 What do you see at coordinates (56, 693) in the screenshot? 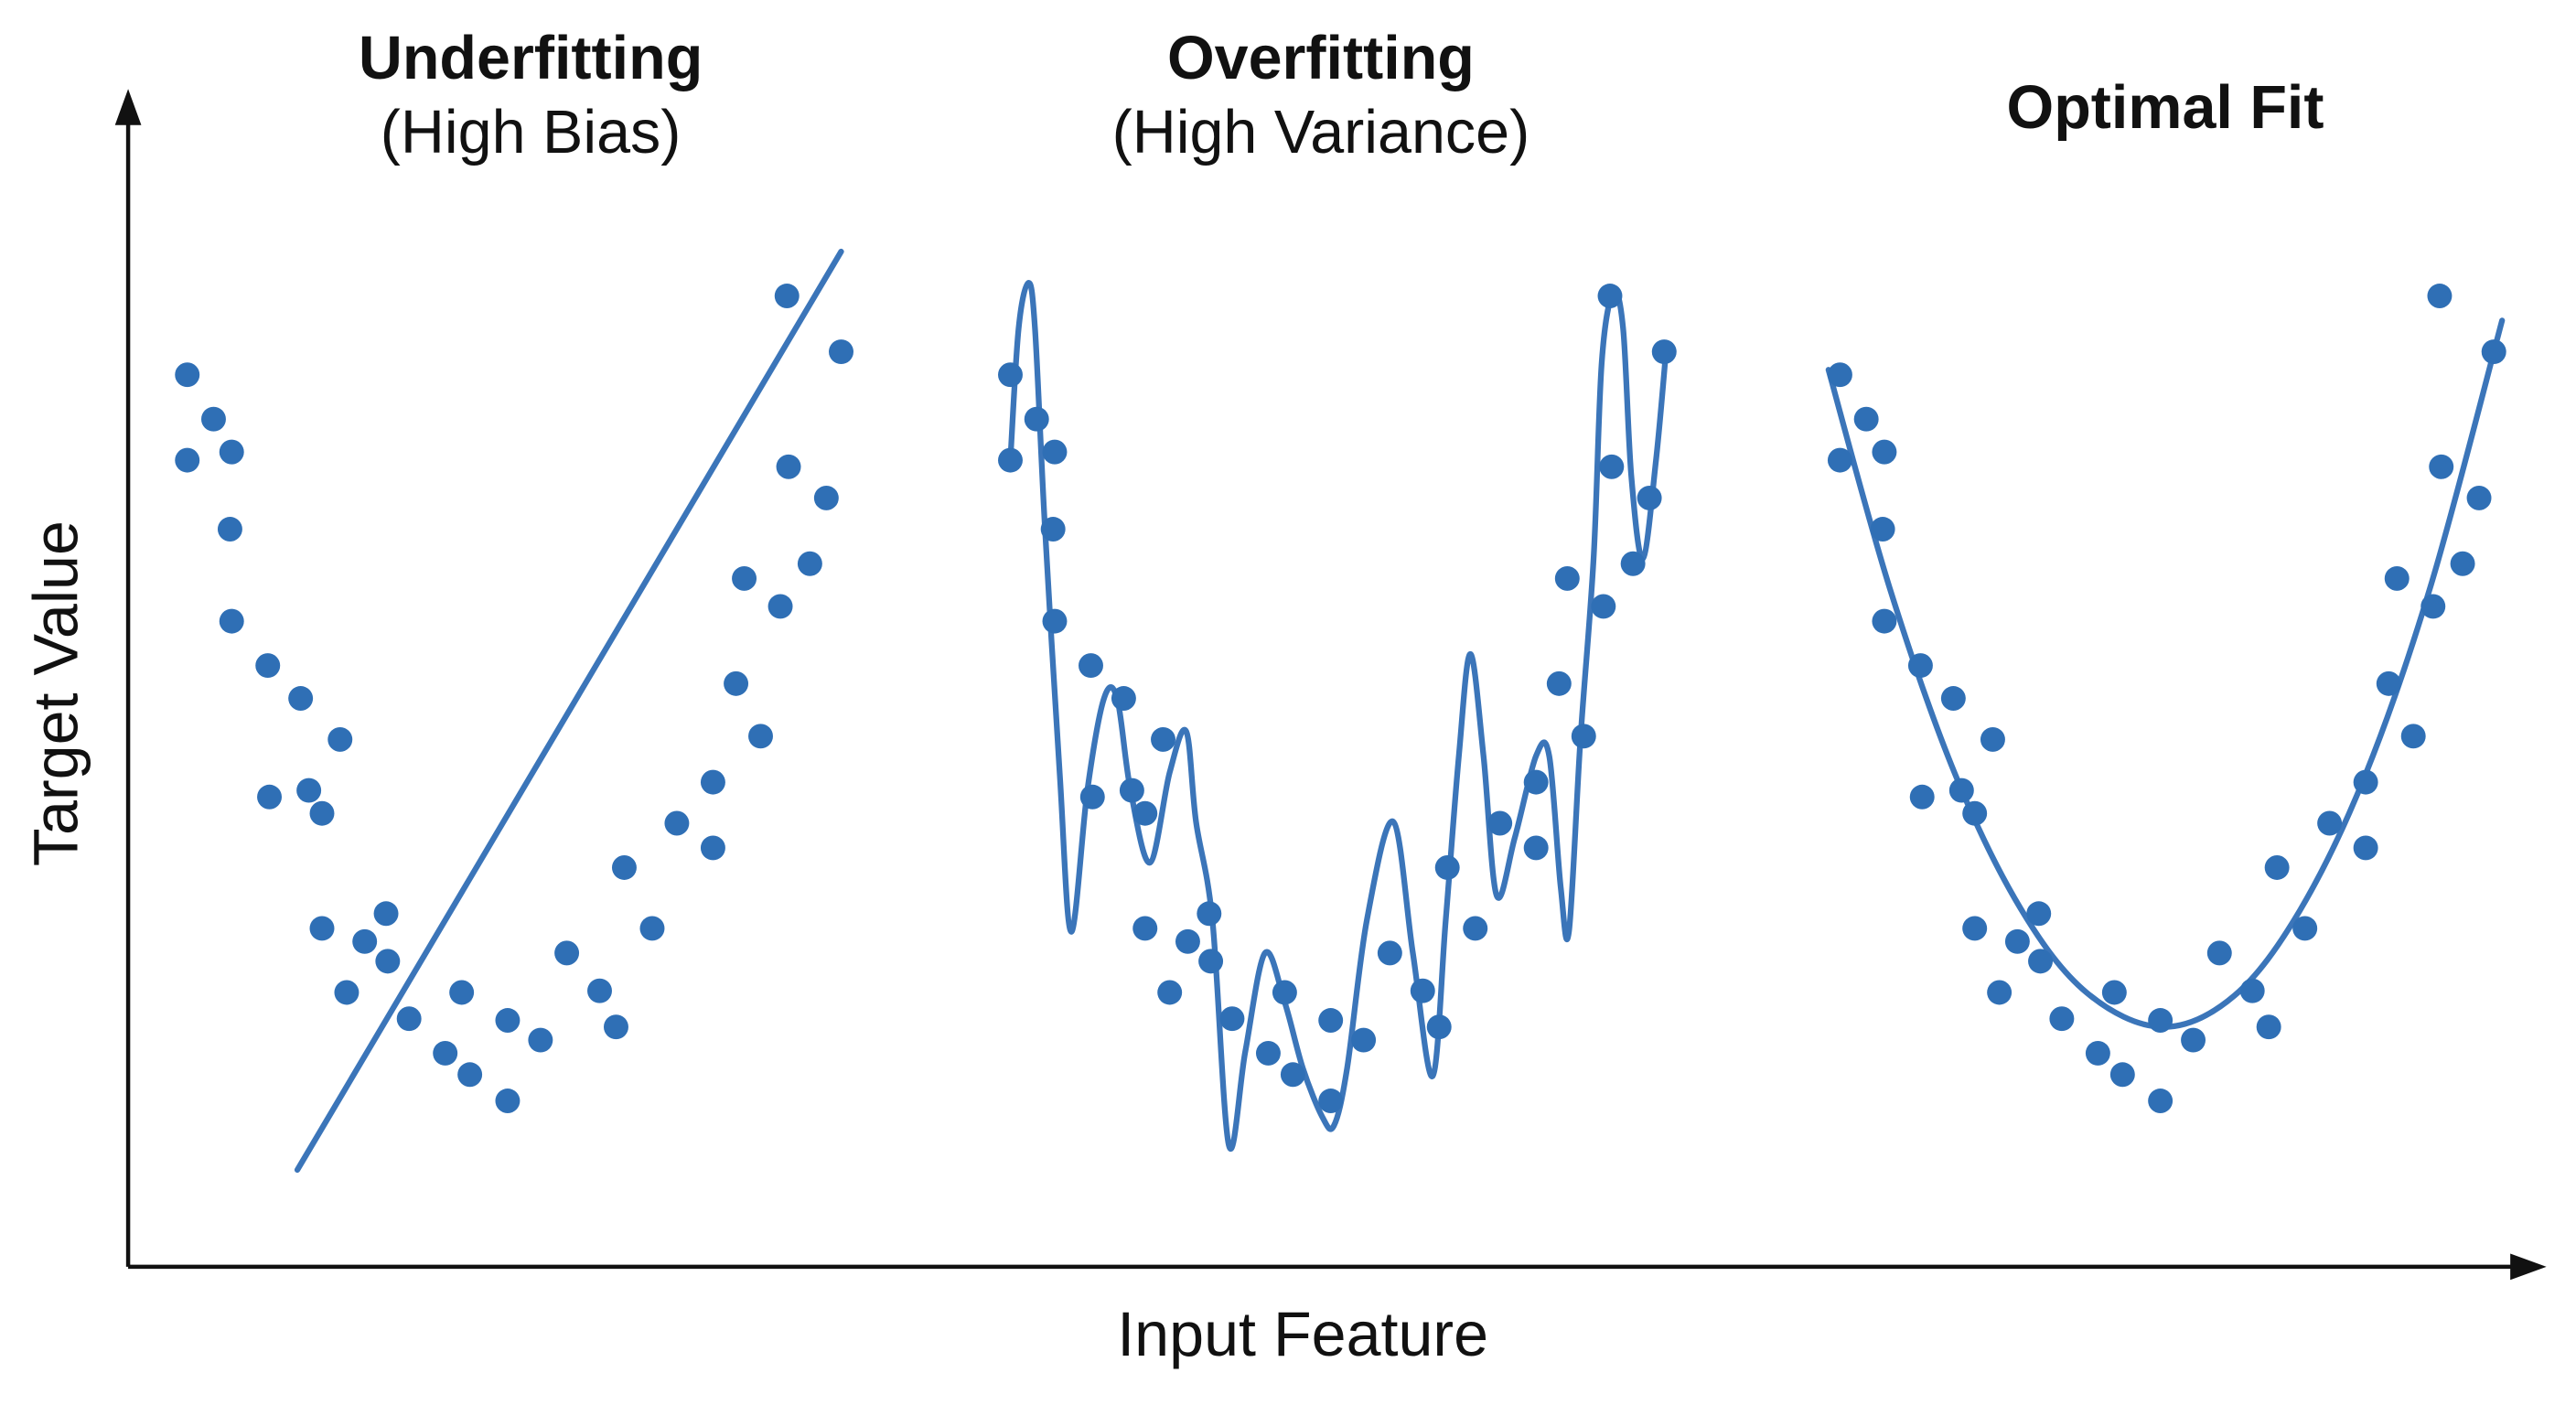
I see `y-axis-label: Target Value` at bounding box center [56, 693].